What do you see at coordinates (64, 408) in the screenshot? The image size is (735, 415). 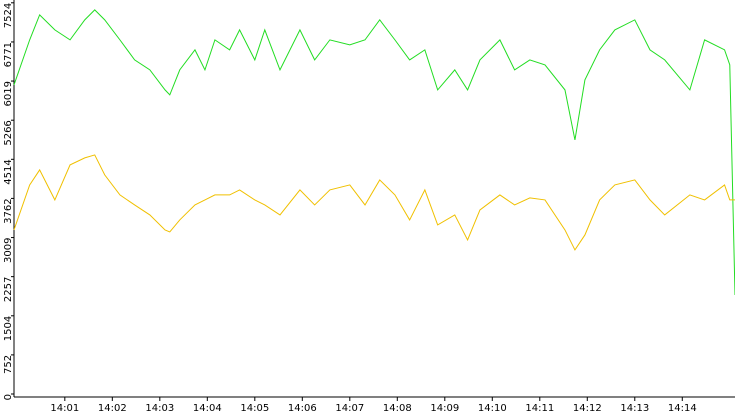 I see `x-tick-label: 14:01` at bounding box center [64, 408].